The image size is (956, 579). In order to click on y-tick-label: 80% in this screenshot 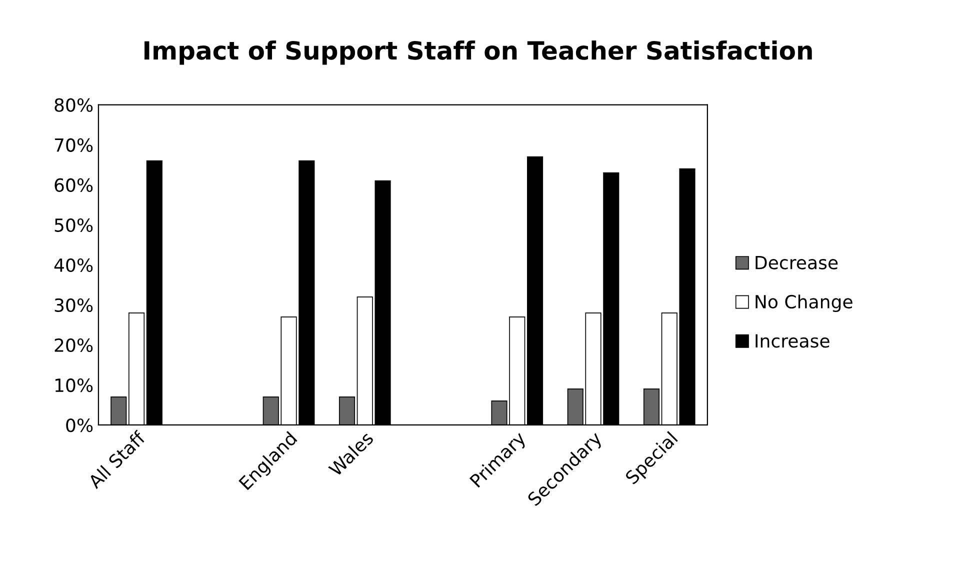, I will do `click(73, 105)`.